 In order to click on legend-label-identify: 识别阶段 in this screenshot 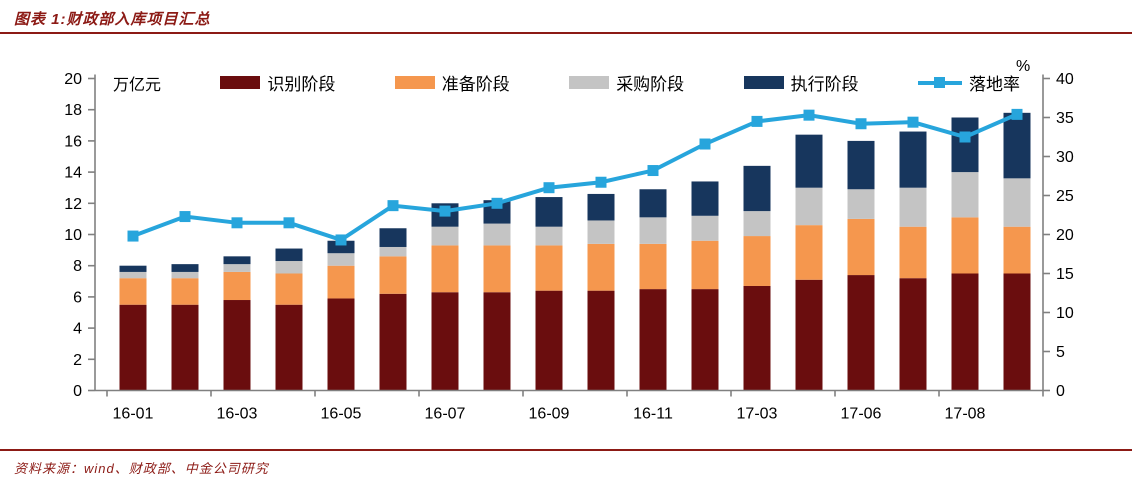, I will do `click(301, 84)`.